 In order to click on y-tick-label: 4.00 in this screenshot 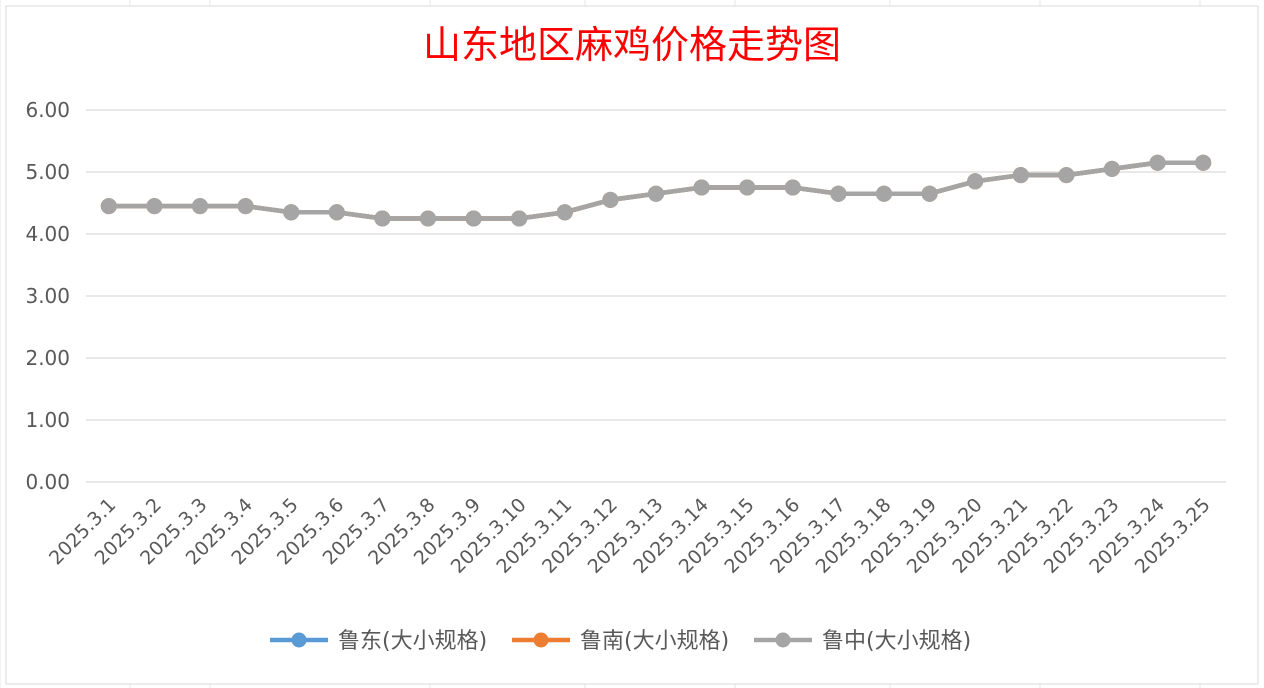, I will do `click(47, 234)`.